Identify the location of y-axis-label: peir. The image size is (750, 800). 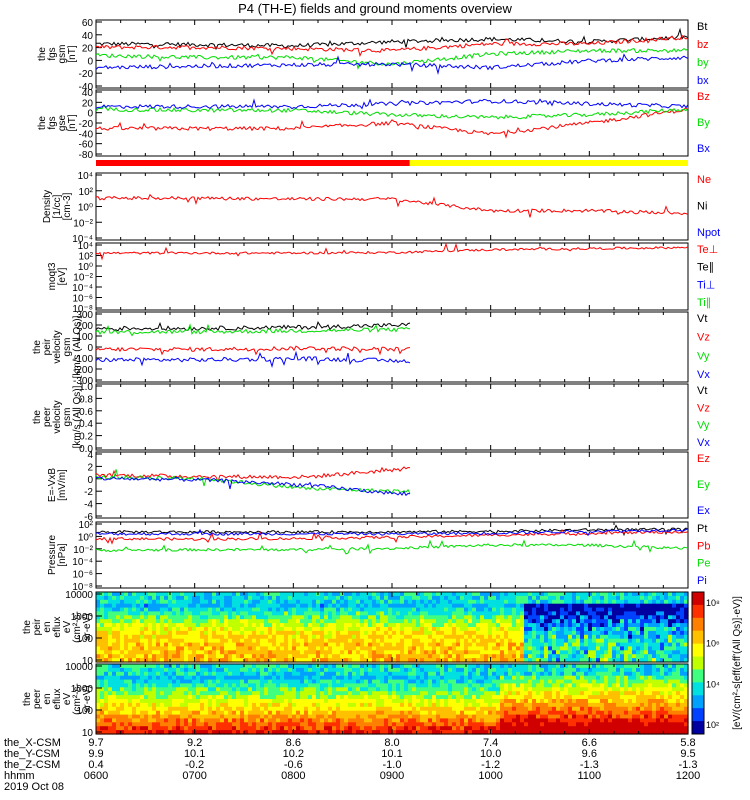
(37, 626).